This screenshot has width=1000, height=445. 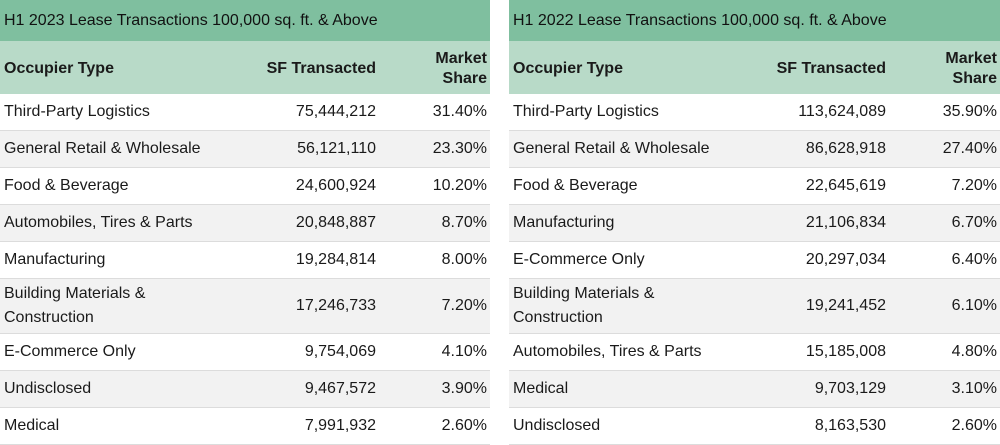 I want to click on sf-transacted-cell: 15,185,008, so click(x=845, y=351).